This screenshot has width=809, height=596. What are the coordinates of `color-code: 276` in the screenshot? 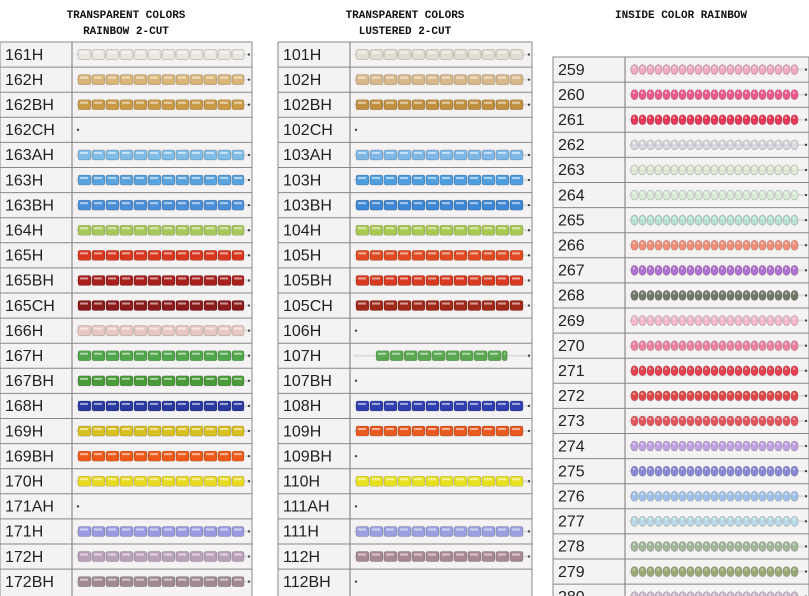 It's located at (571, 496).